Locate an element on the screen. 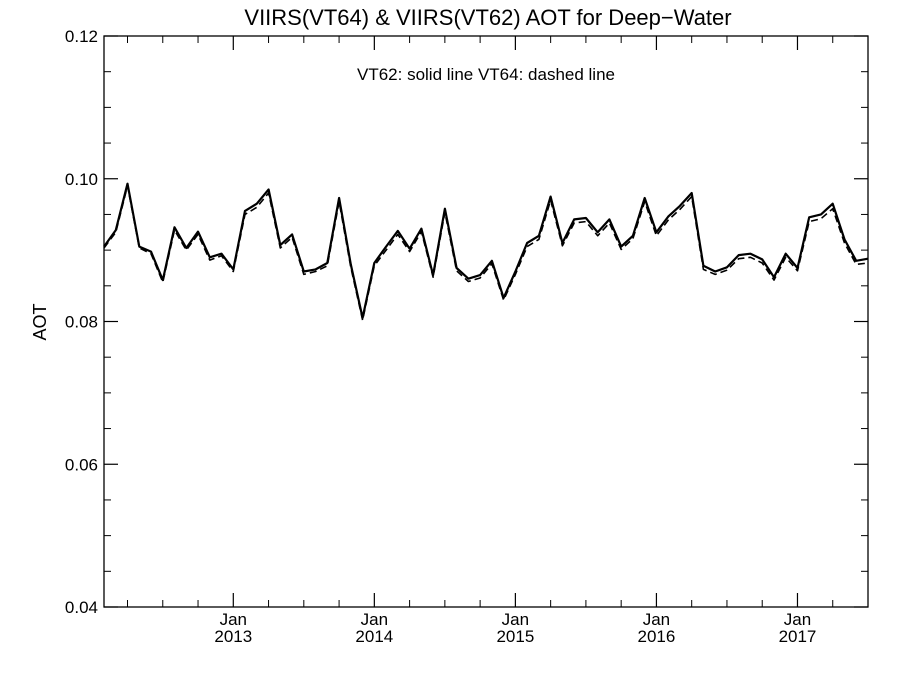 Image resolution: width=900 pixels, height=675 pixels. y-tick-label: 0.10 is located at coordinates (81, 179).